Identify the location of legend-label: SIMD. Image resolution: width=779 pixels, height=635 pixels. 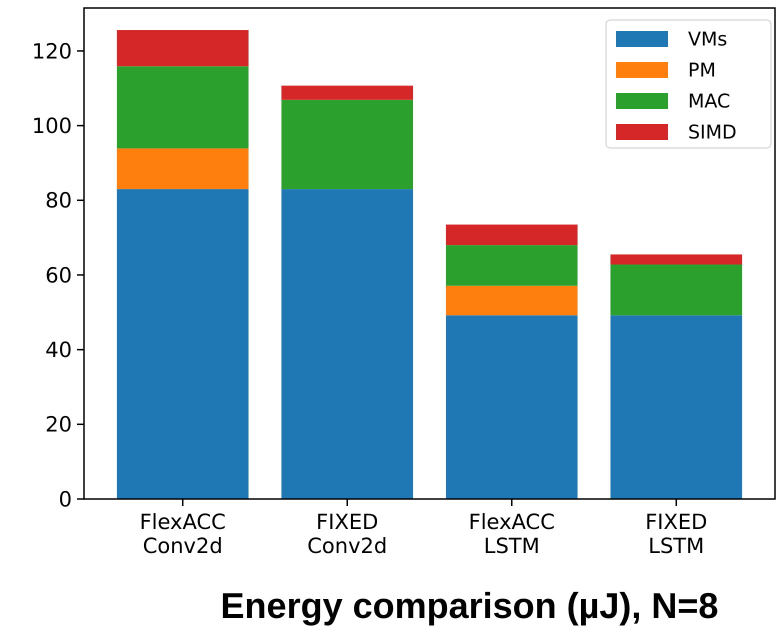
(712, 133).